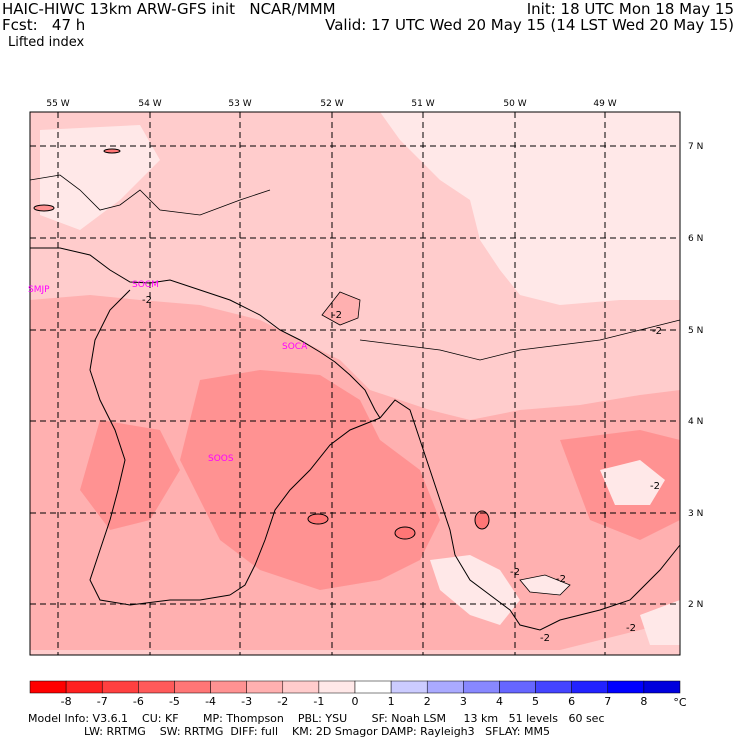  Describe the element at coordinates (174, 701) in the screenshot. I see `colorbar-tick: -5` at that location.